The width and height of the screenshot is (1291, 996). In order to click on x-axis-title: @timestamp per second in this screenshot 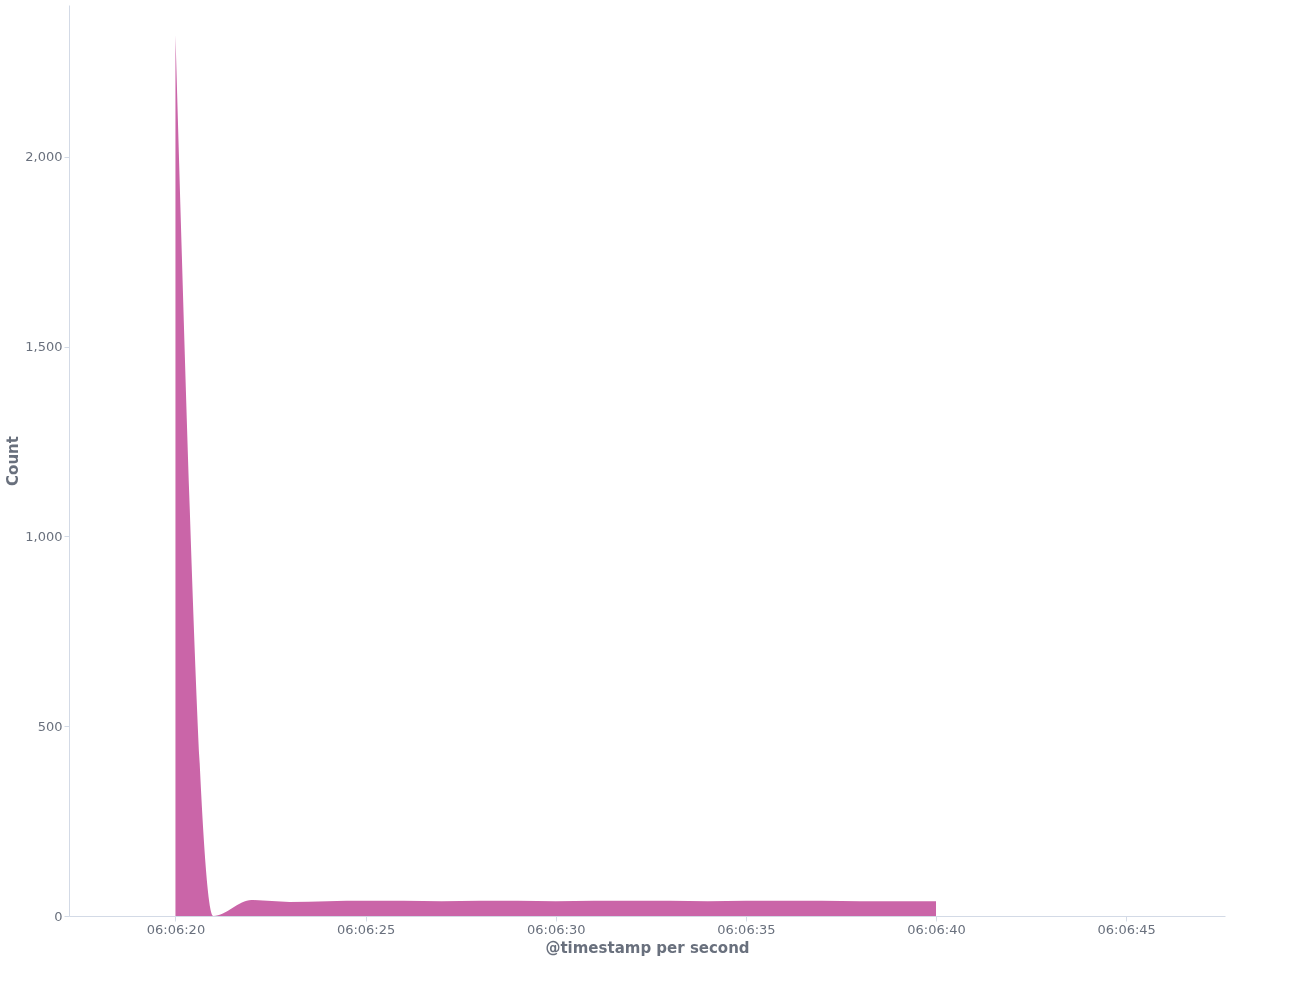, I will do `click(647, 947)`.